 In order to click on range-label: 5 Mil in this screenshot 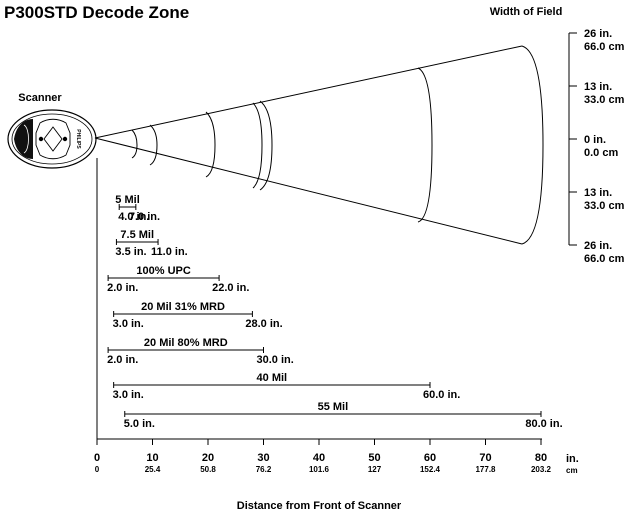, I will do `click(127, 200)`.